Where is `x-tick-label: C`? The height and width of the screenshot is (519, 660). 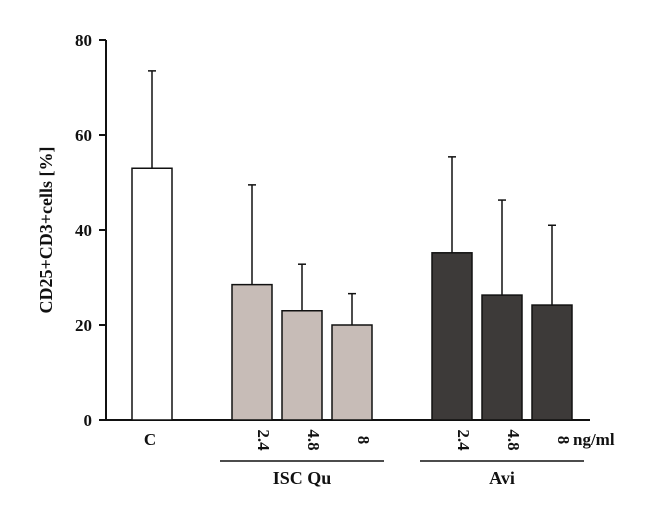
x-tick-label: C is located at coordinates (150, 439).